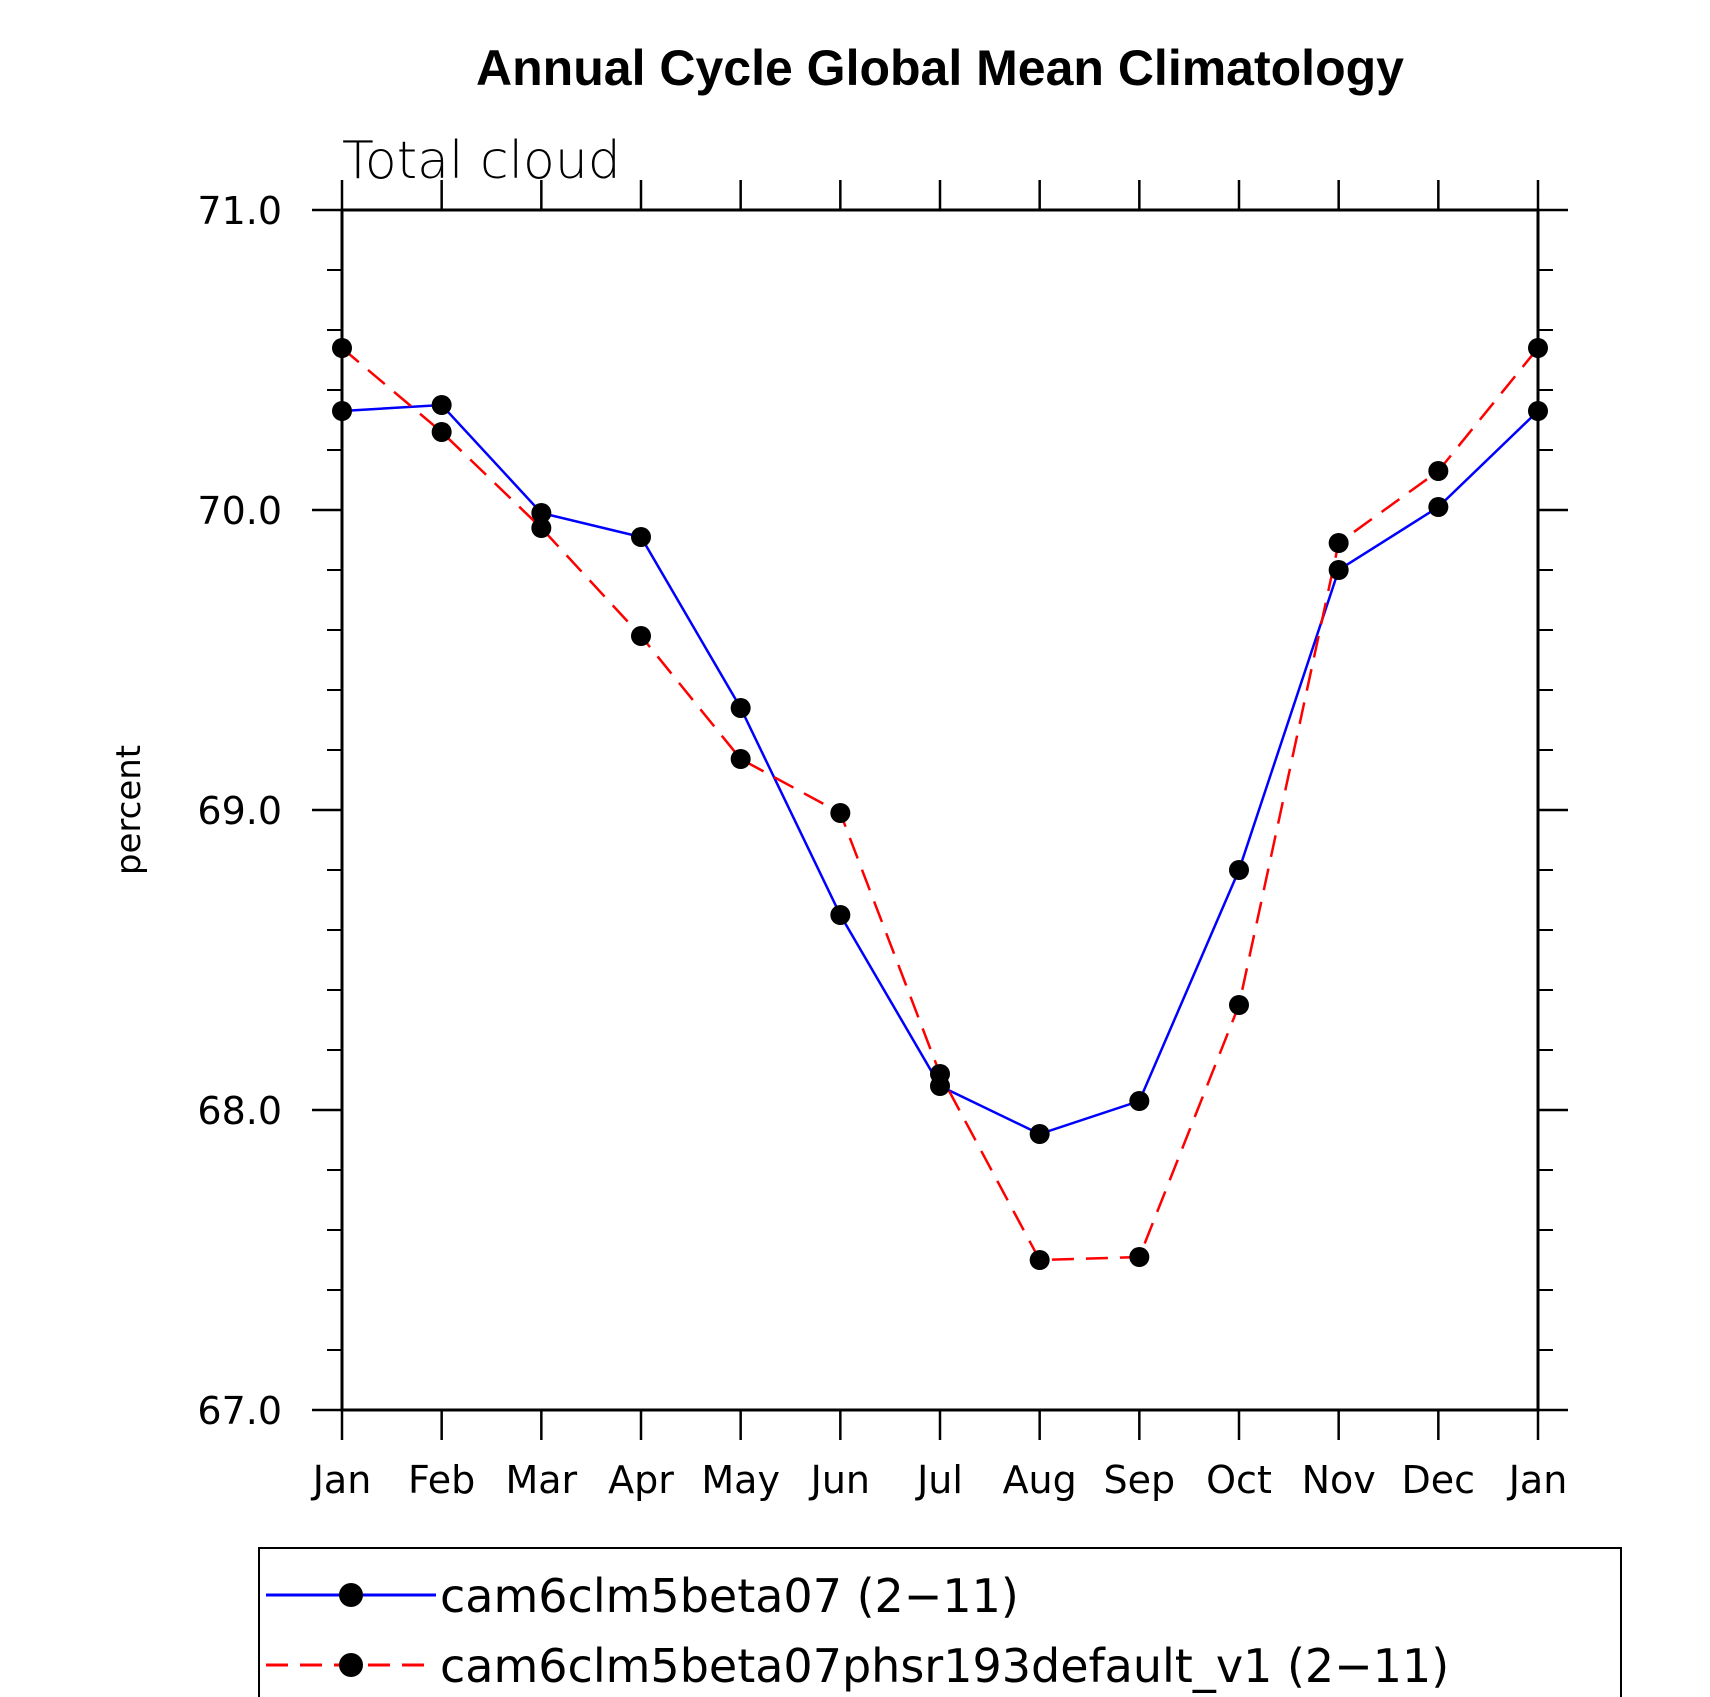  What do you see at coordinates (641, 1480) in the screenshot?
I see `x-tick-label: Apr` at bounding box center [641, 1480].